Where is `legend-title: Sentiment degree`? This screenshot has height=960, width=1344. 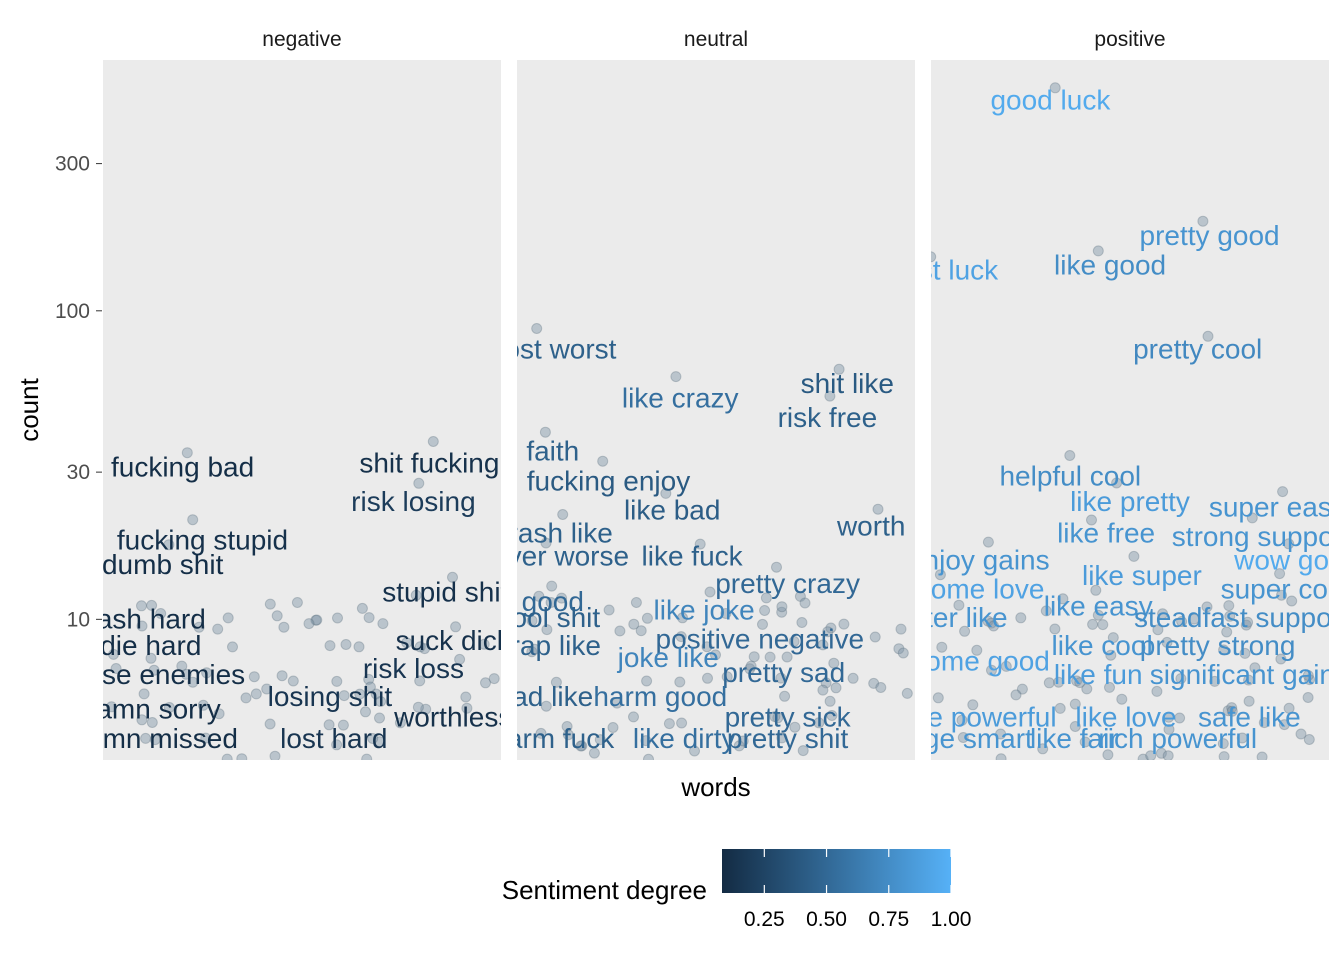
legend-title: Sentiment degree is located at coordinates (604, 890).